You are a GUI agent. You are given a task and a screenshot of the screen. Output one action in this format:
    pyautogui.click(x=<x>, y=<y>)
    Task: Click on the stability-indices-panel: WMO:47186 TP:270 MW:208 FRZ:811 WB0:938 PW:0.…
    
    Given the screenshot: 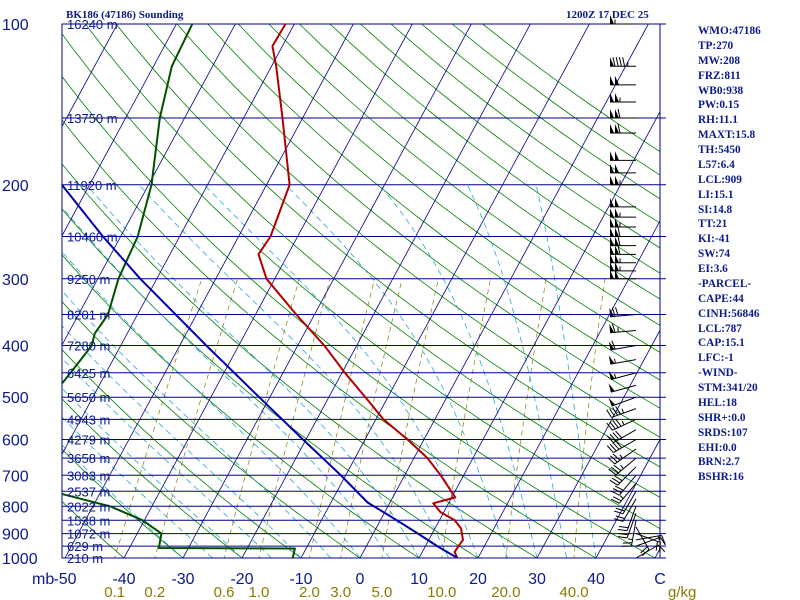 What is the action you would take?
    pyautogui.click(x=729, y=254)
    